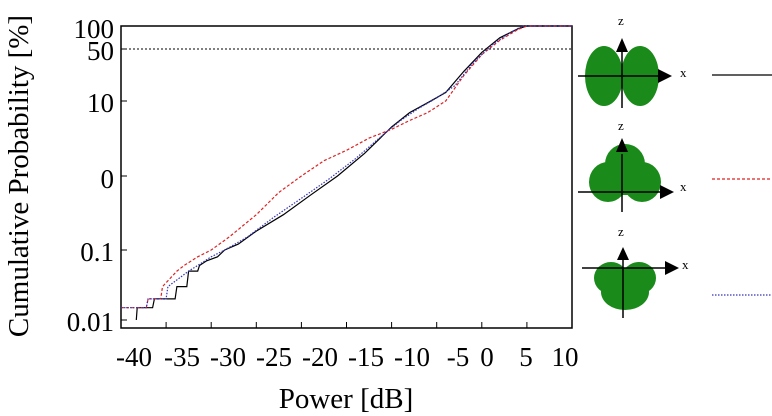 The image size is (772, 416). Describe the element at coordinates (182, 357) in the screenshot. I see `x-tick-label: -35` at that location.